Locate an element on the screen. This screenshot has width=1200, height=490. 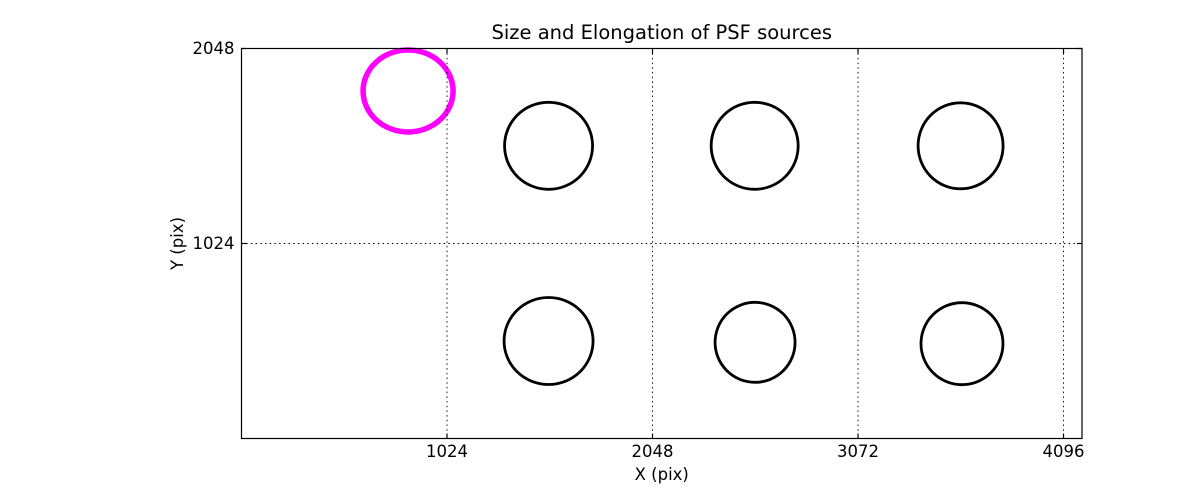
x-tick-label: 4096 is located at coordinates (1064, 451).